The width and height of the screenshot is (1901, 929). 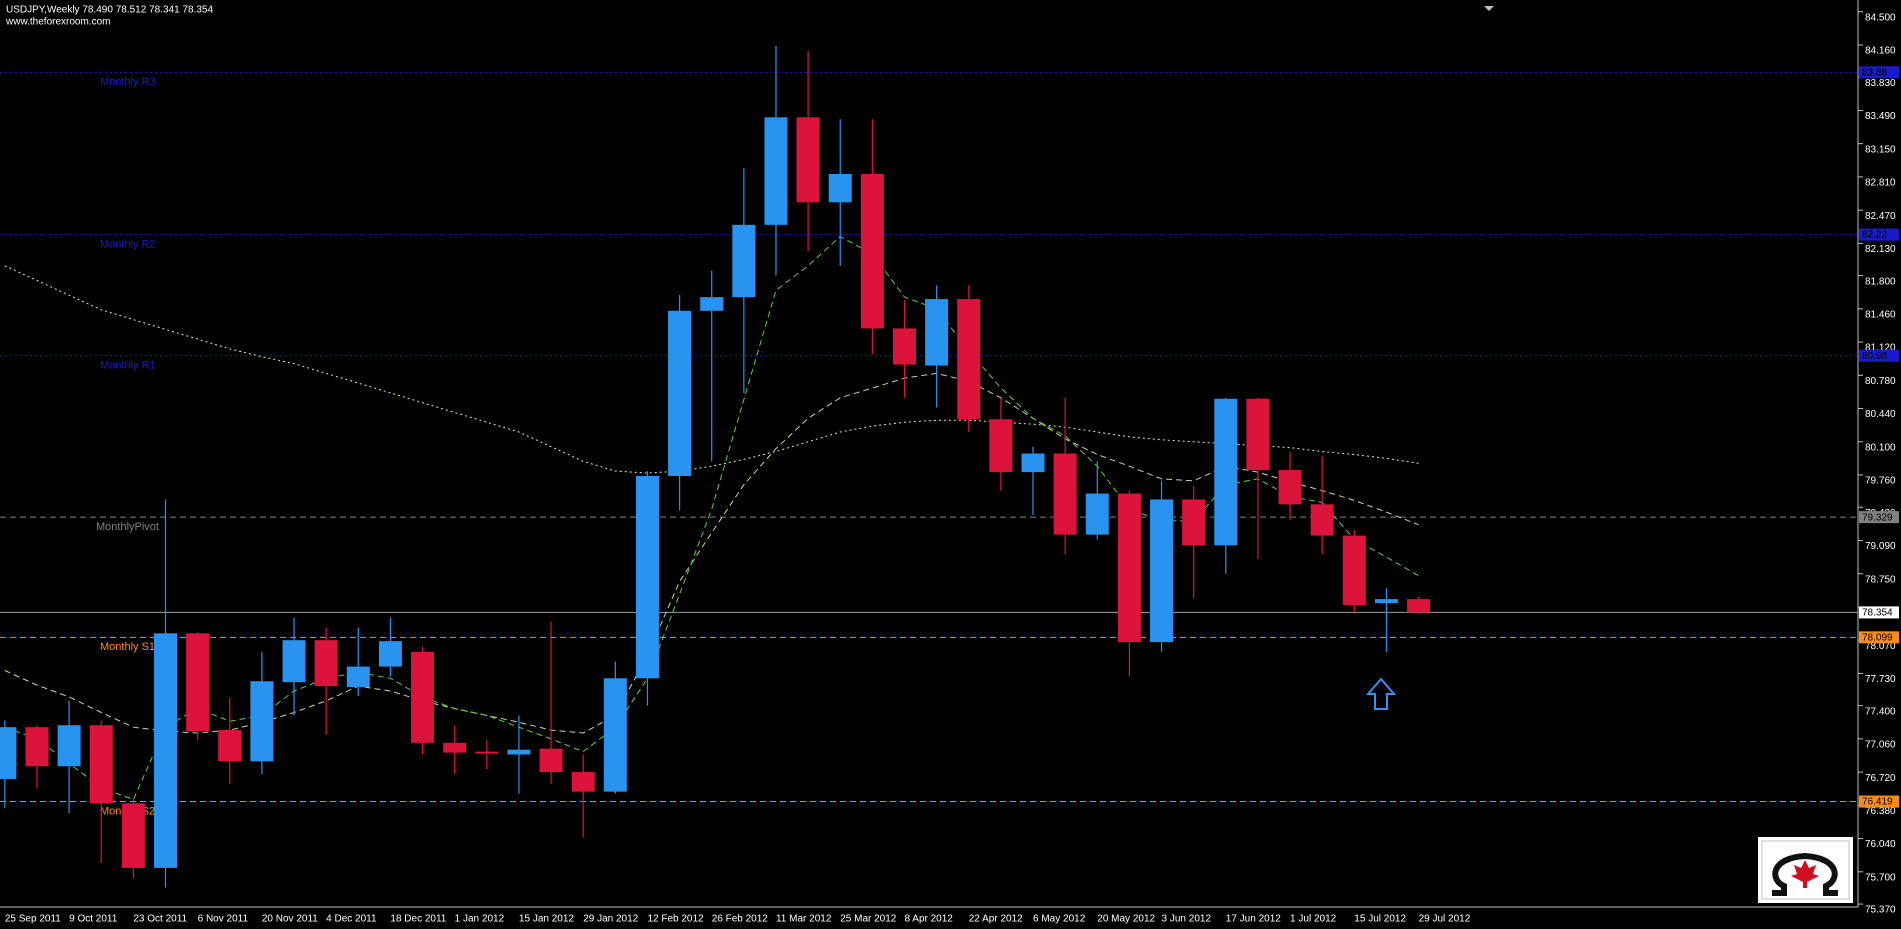 What do you see at coordinates (1880, 381) in the screenshot?
I see `y-tick-label: 80.780` at bounding box center [1880, 381].